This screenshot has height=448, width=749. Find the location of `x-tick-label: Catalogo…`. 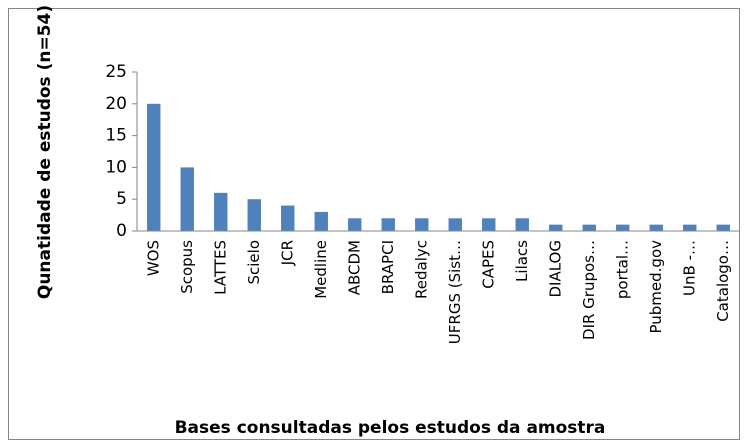

x-tick-label: Catalogo… is located at coordinates (723, 281).